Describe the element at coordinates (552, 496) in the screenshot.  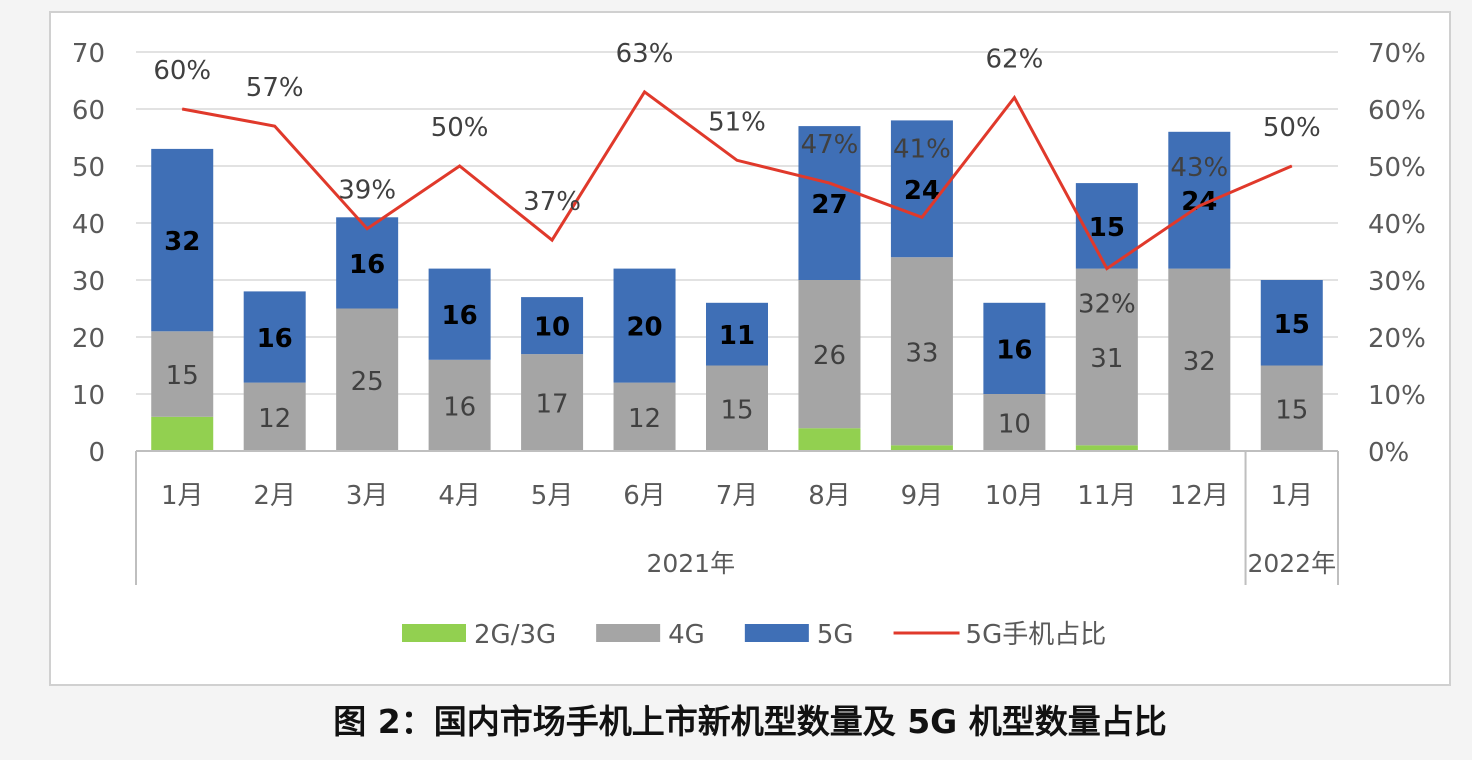
I see `x-tick-label: 5月` at that location.